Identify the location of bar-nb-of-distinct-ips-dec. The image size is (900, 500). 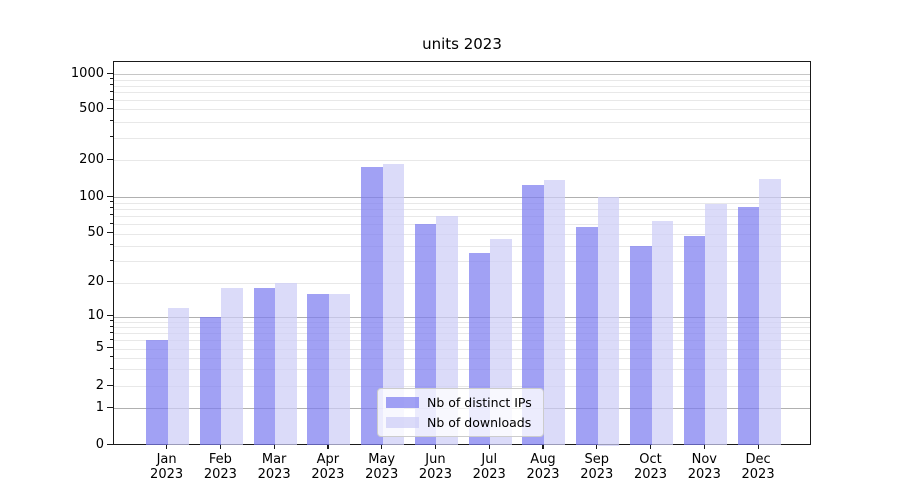
(748, 326).